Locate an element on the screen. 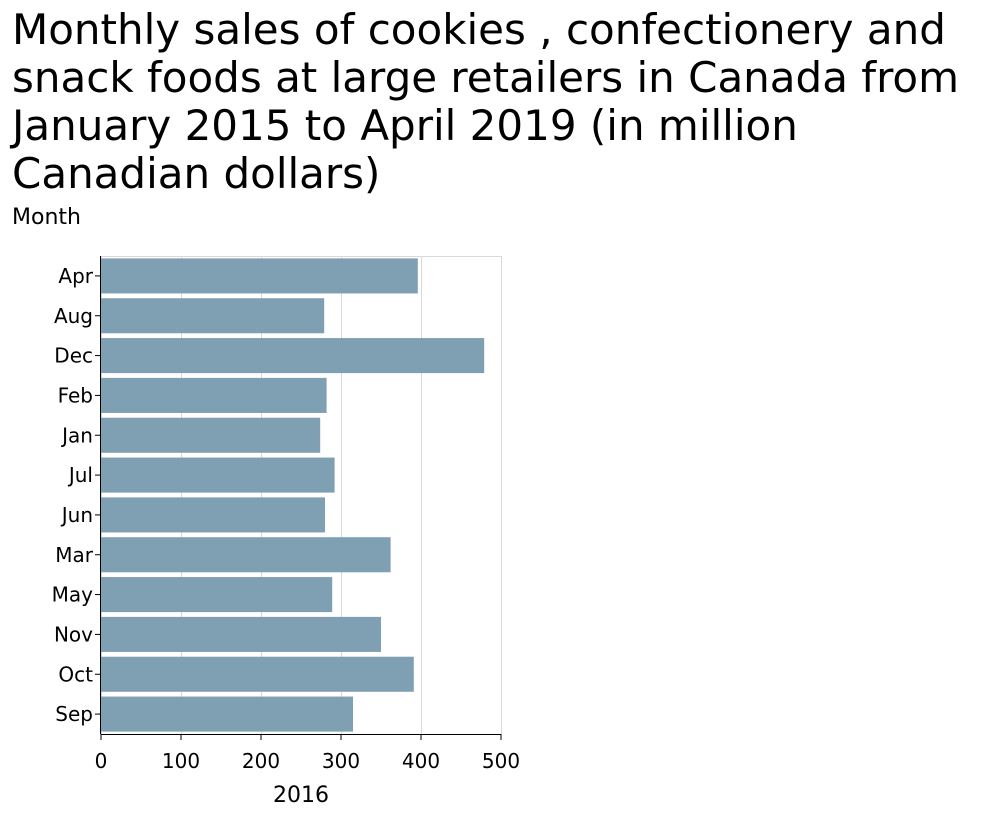 Image resolution: width=986 pixels, height=818 pixels. bar-apr is located at coordinates (259, 276).